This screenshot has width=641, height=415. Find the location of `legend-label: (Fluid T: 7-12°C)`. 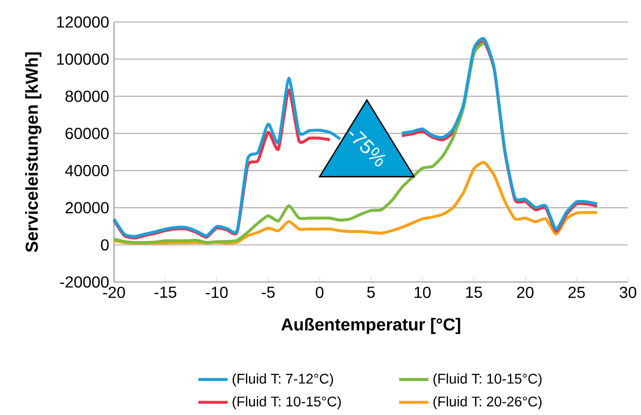

legend-label: (Fluid T: 7-12°C) is located at coordinates (282, 379).